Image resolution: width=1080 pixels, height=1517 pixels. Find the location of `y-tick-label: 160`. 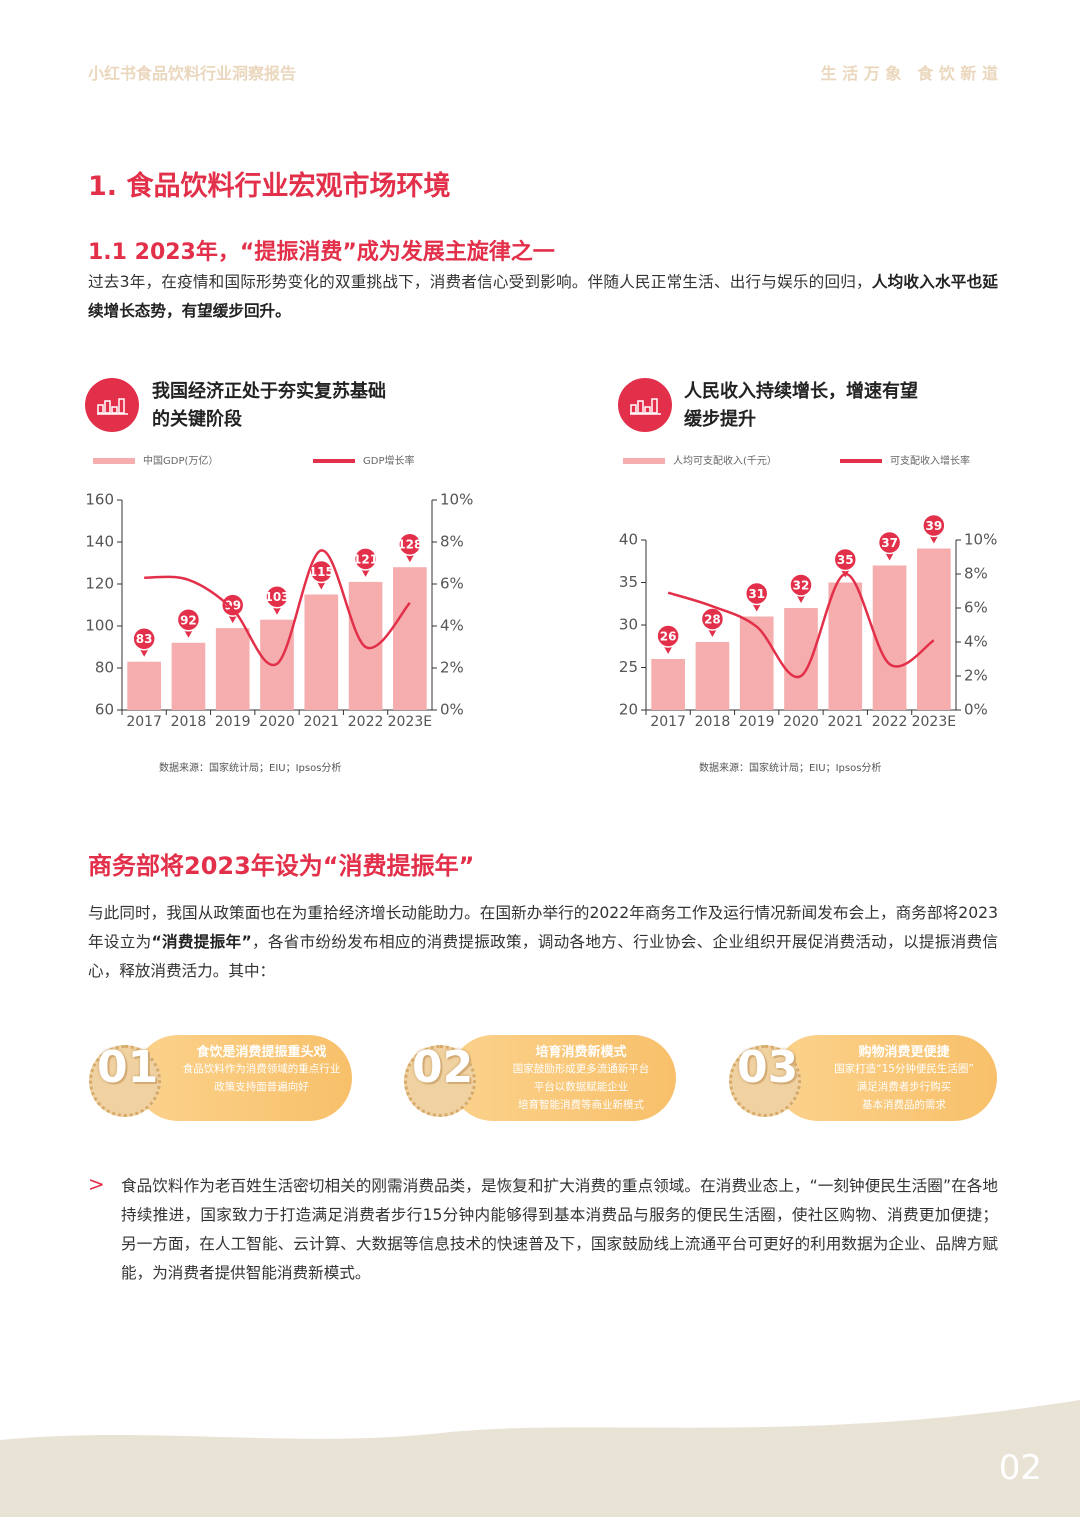

y-tick-label: 160 is located at coordinates (99, 500).